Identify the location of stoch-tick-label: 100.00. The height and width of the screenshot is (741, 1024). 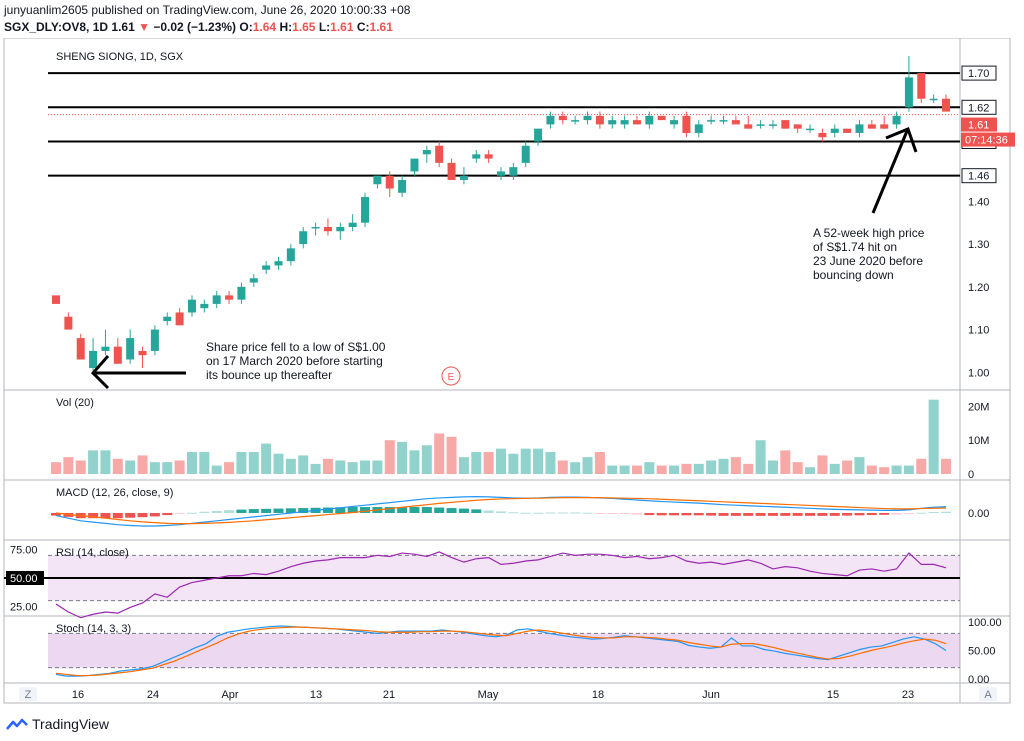
(985, 623).